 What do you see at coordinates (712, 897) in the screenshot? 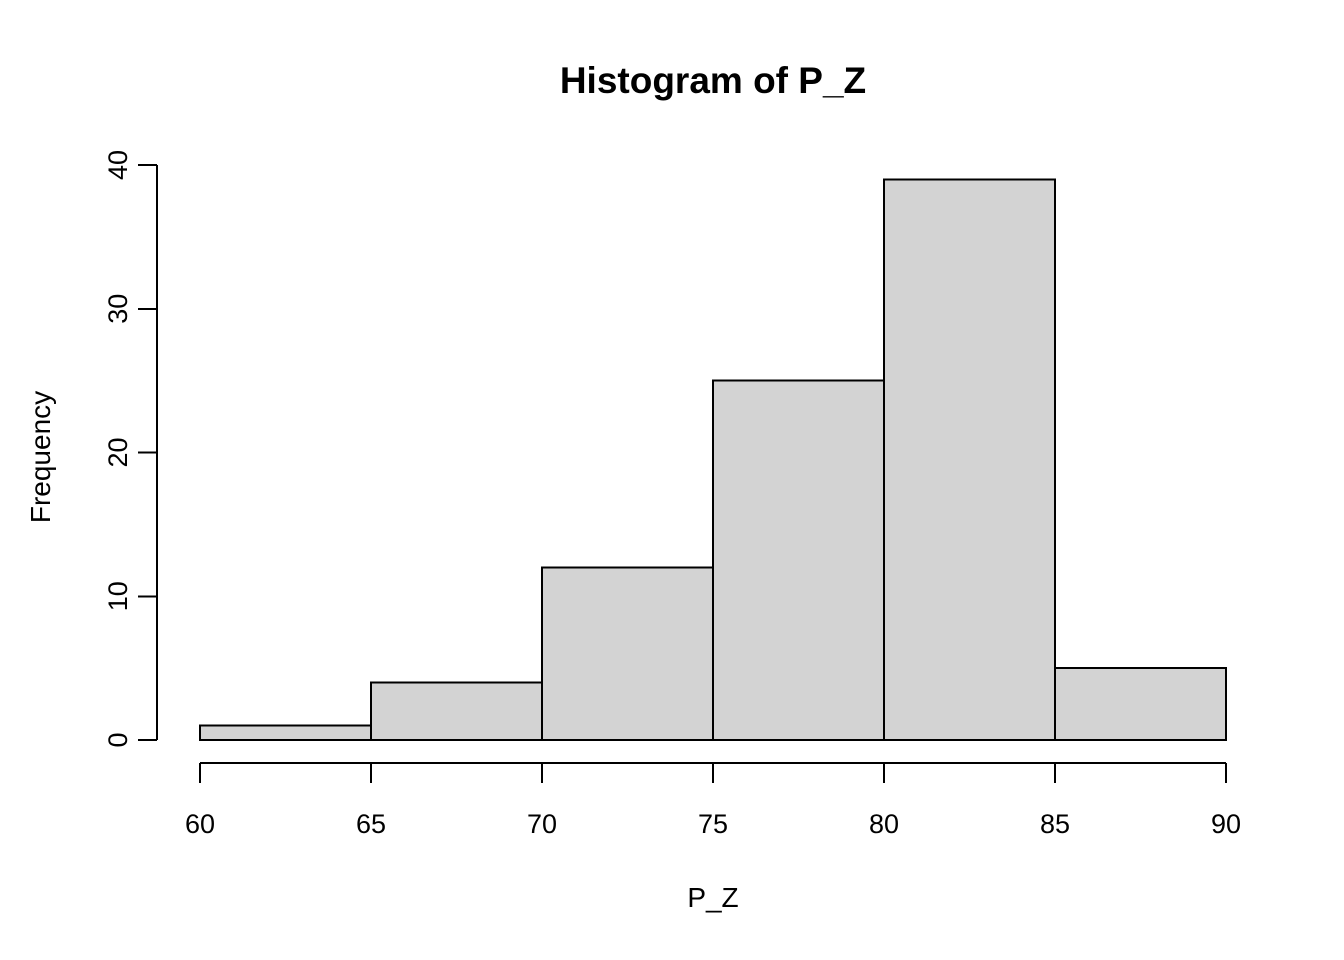
I see `x-axis-label: P_Z` at bounding box center [712, 897].